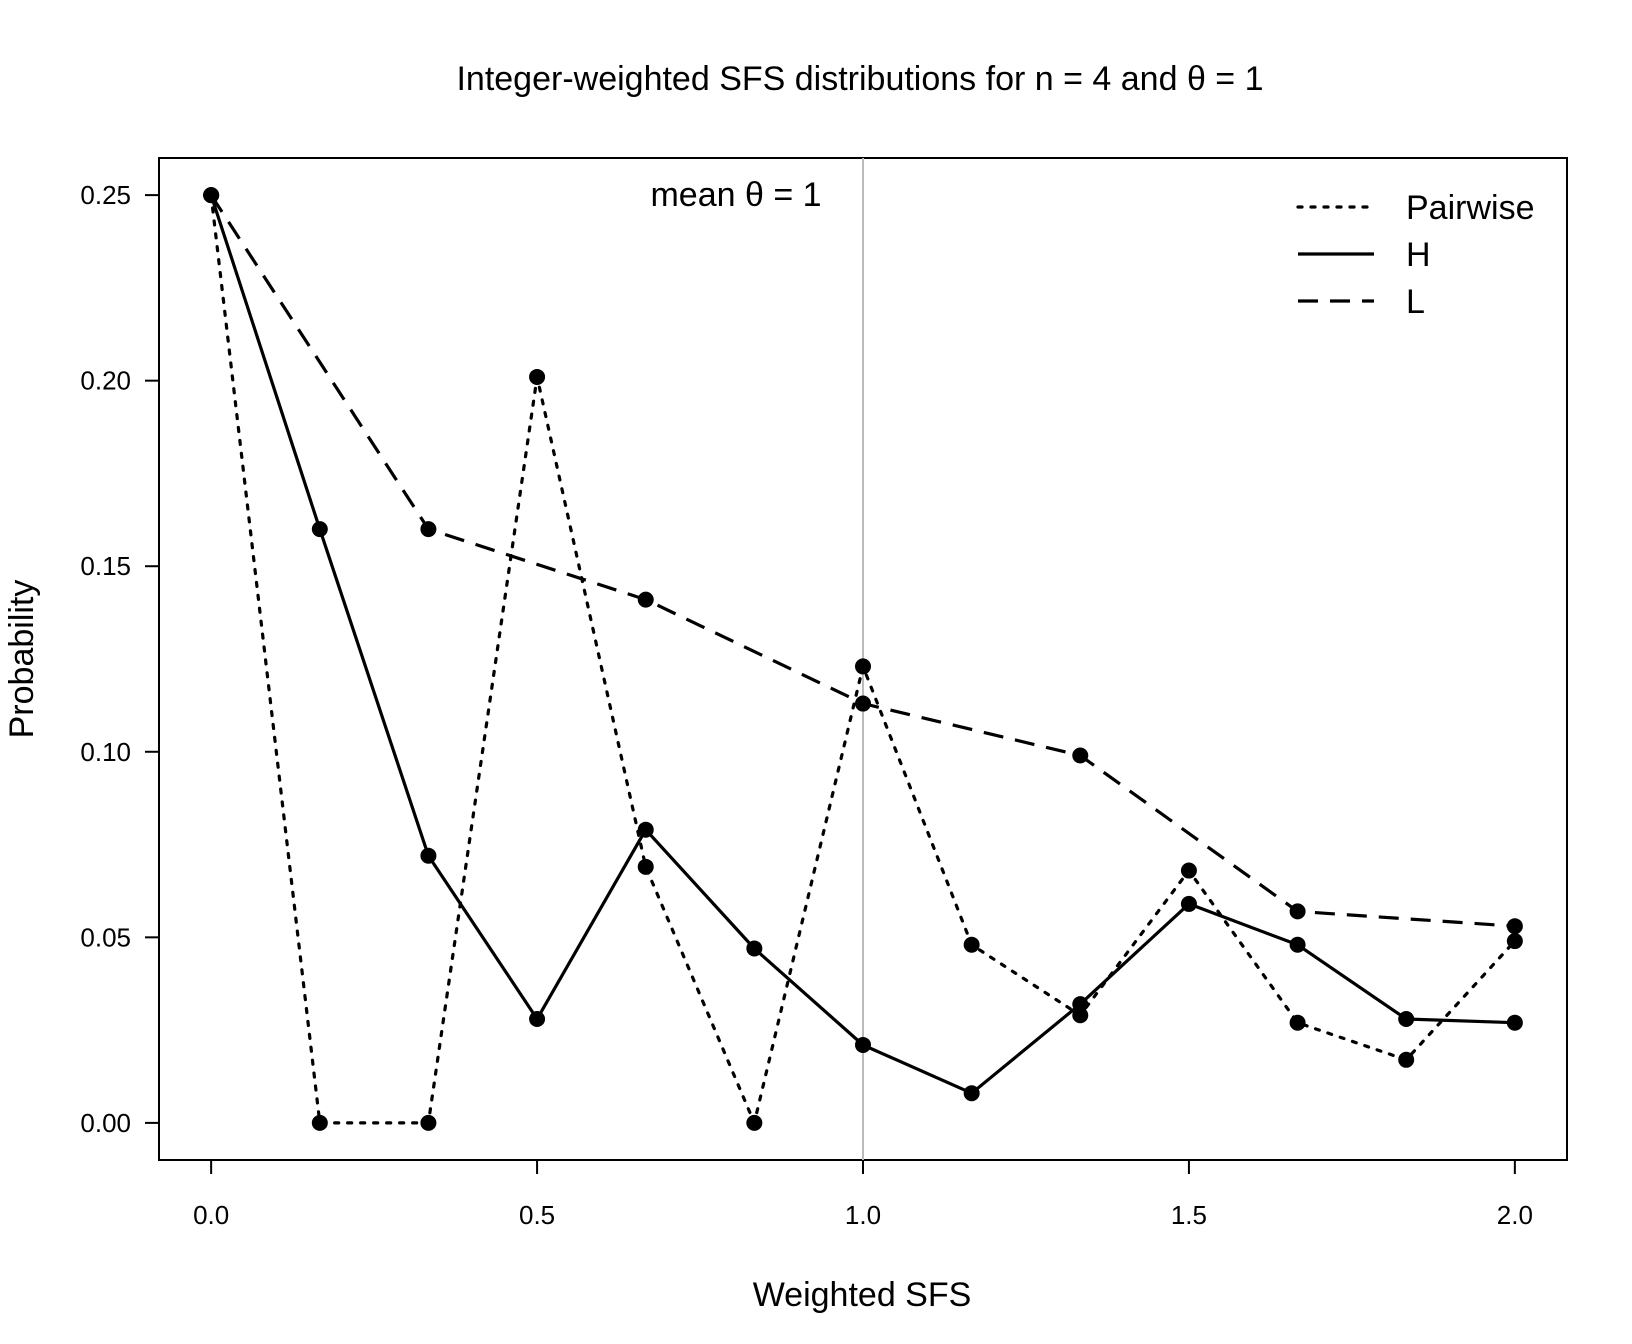  What do you see at coordinates (22, 659) in the screenshot?
I see `y-axis-title: Probability` at bounding box center [22, 659].